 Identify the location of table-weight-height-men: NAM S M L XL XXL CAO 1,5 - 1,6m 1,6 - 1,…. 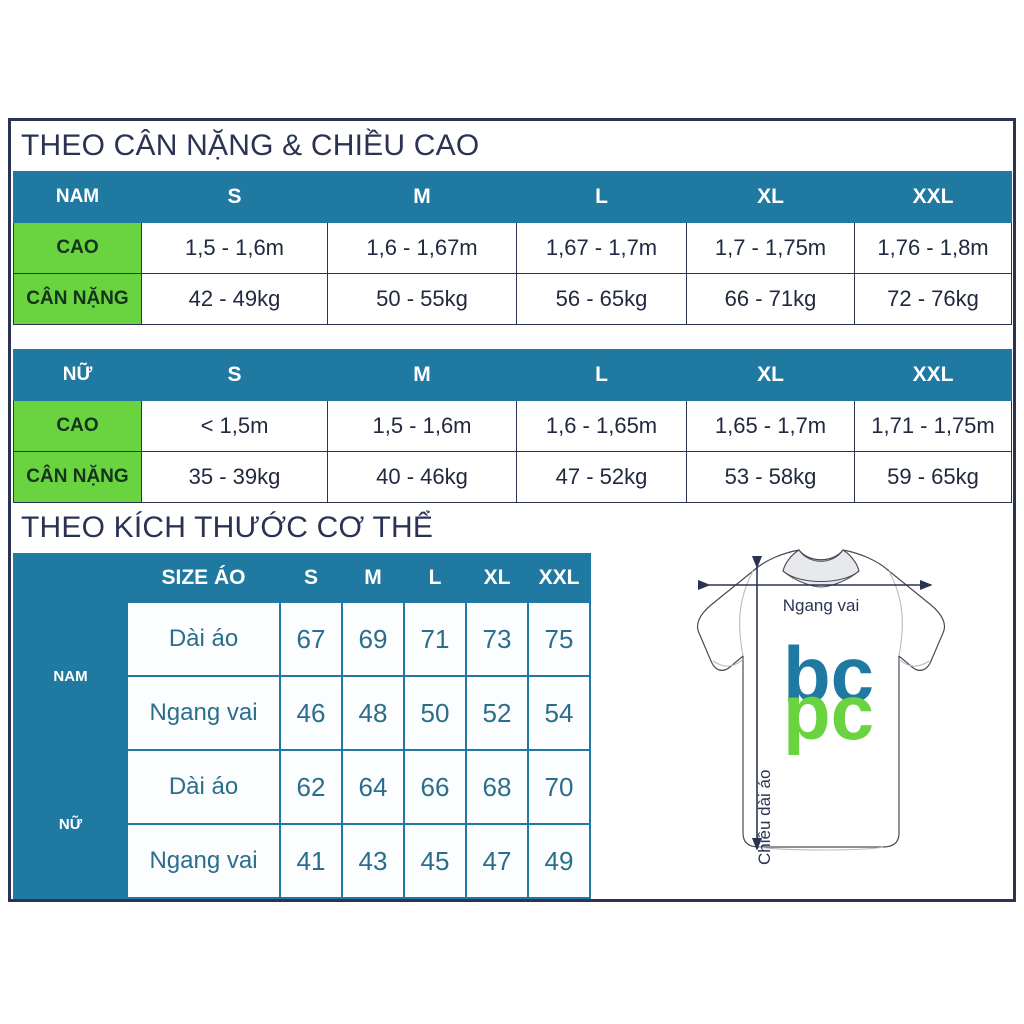
(512, 248).